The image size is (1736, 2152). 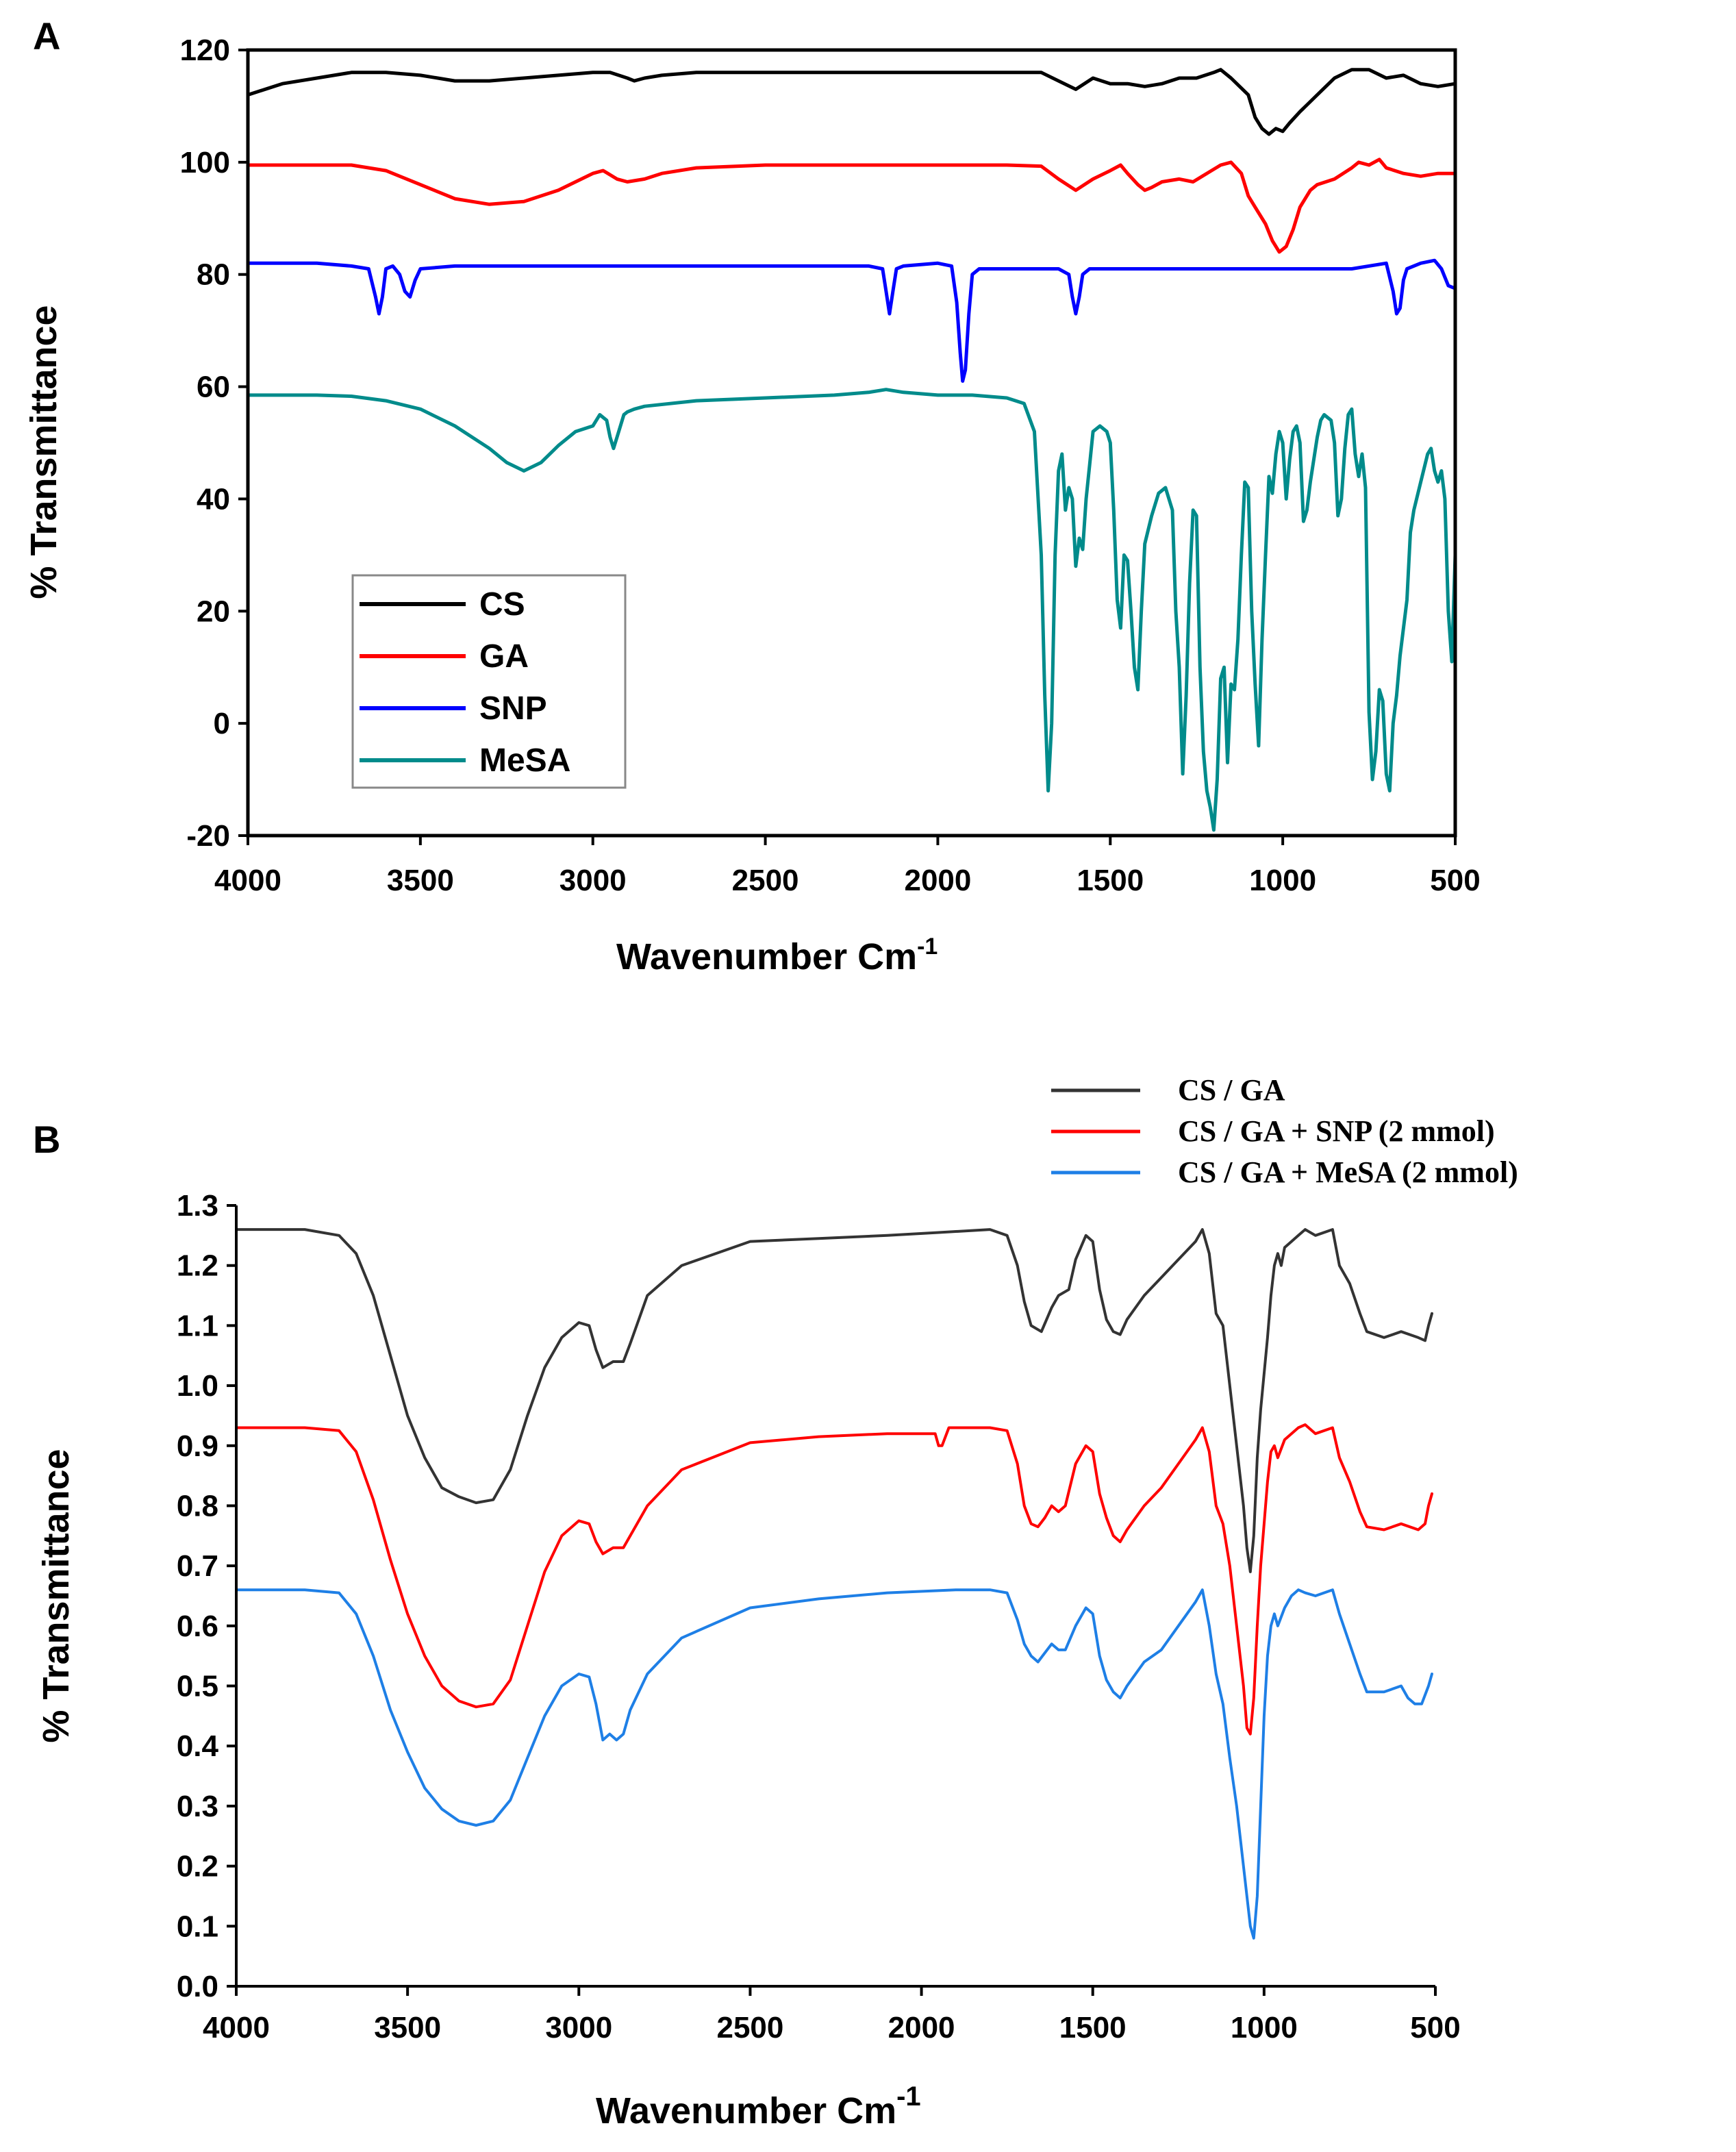 What do you see at coordinates (1336, 1131) in the screenshot?
I see `legend-label-cs-ga-snp: CS / GA + SNP (2 mmol)` at bounding box center [1336, 1131].